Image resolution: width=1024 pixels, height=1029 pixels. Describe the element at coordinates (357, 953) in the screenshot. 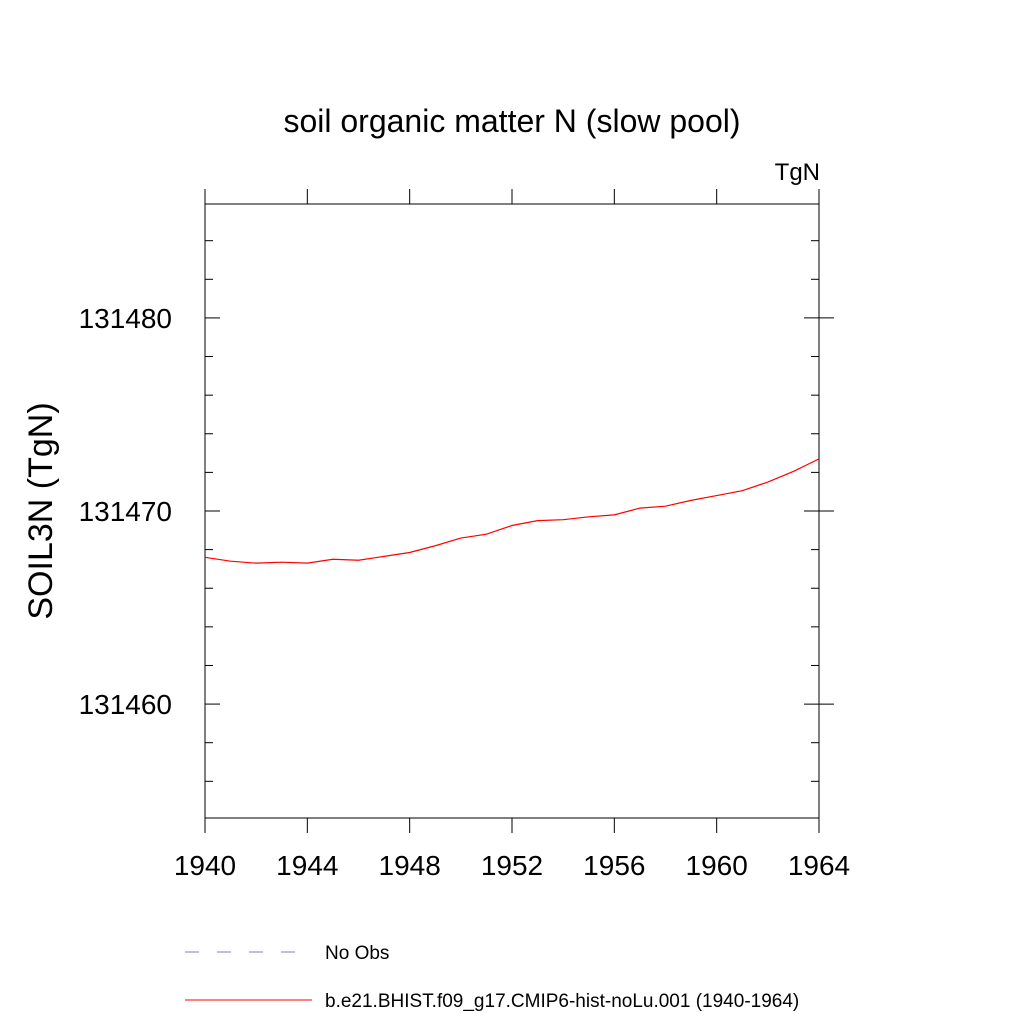

I see `legend-label-0: No Obs` at that location.